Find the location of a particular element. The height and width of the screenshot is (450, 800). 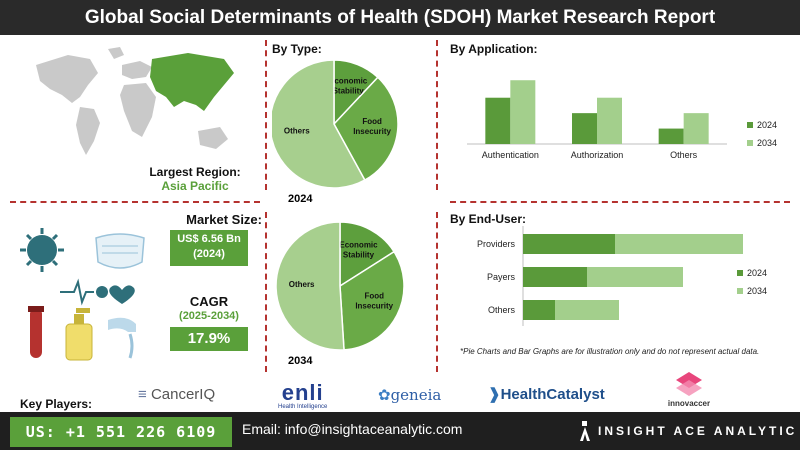

heartbeat-icon is located at coordinates (97, 292).